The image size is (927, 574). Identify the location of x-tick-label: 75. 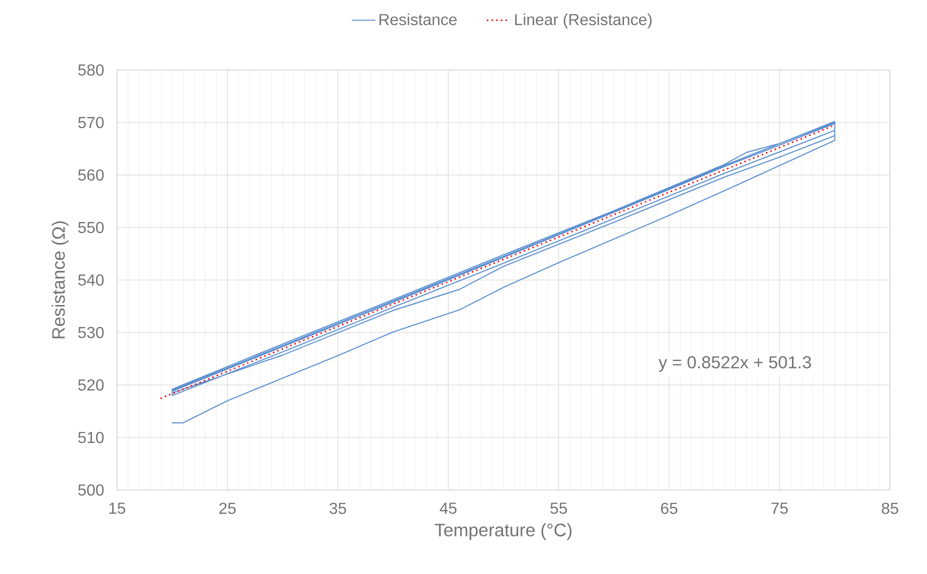
(779, 508).